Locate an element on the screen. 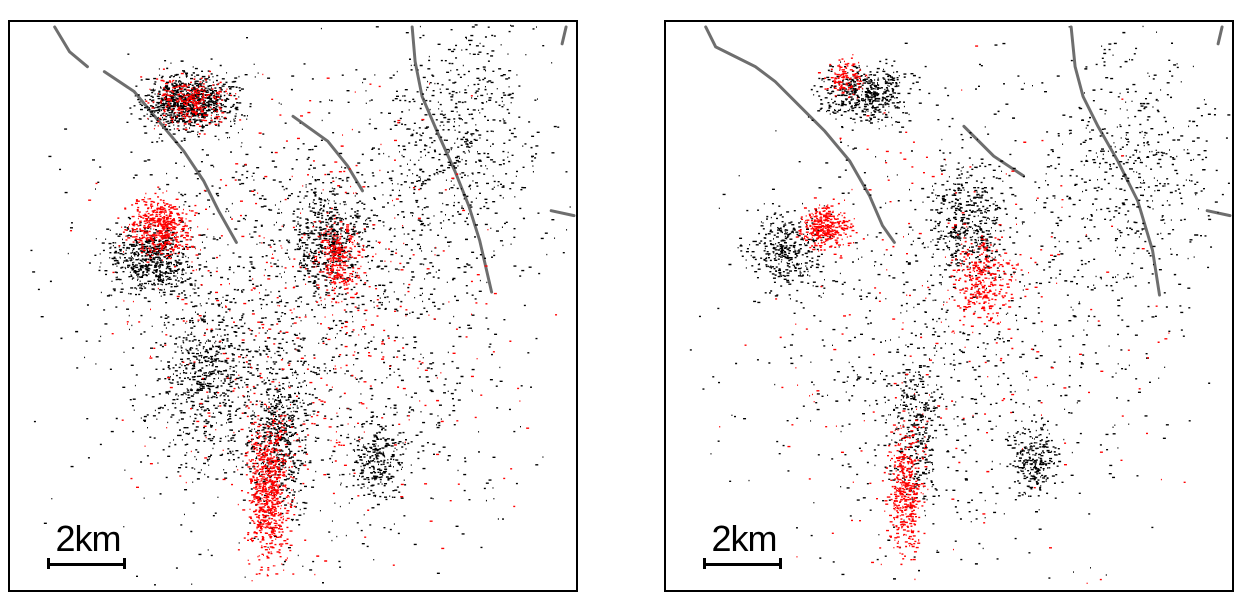  scale-label-right: 2km is located at coordinates (744, 538).